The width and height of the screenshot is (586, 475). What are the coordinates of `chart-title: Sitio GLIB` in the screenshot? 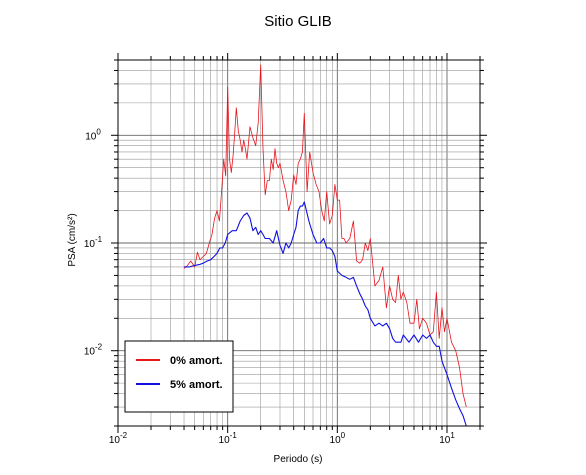 It's located at (298, 21).